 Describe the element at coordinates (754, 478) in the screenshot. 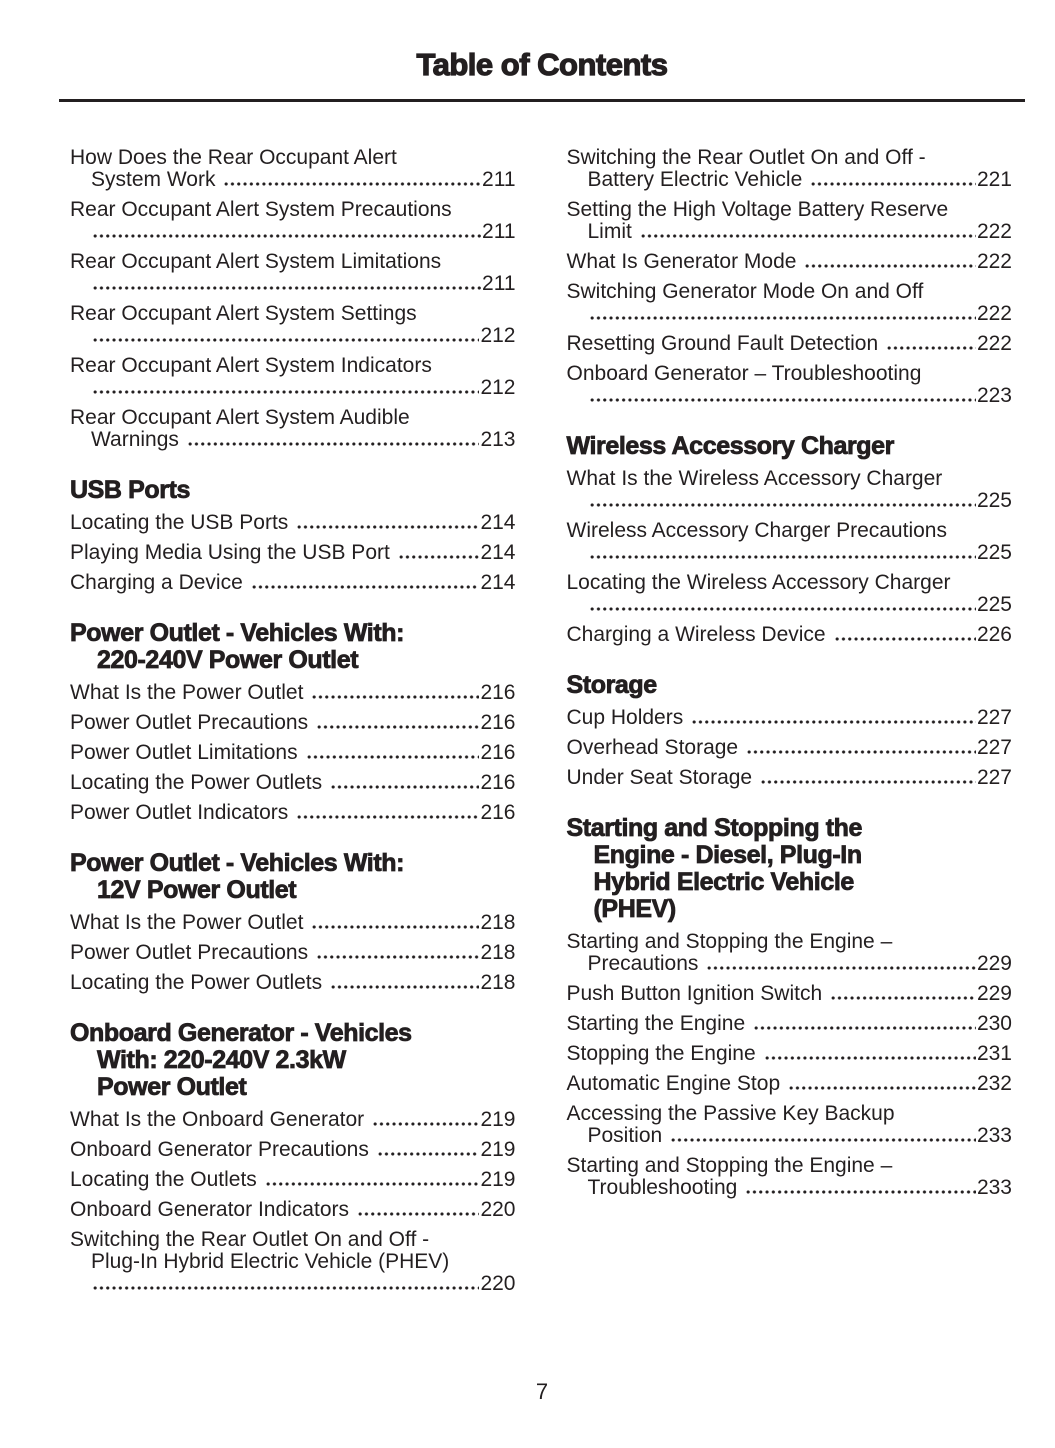

I see `toc-entry-text-line: What Is the Wireless Accessory Charger` at that location.